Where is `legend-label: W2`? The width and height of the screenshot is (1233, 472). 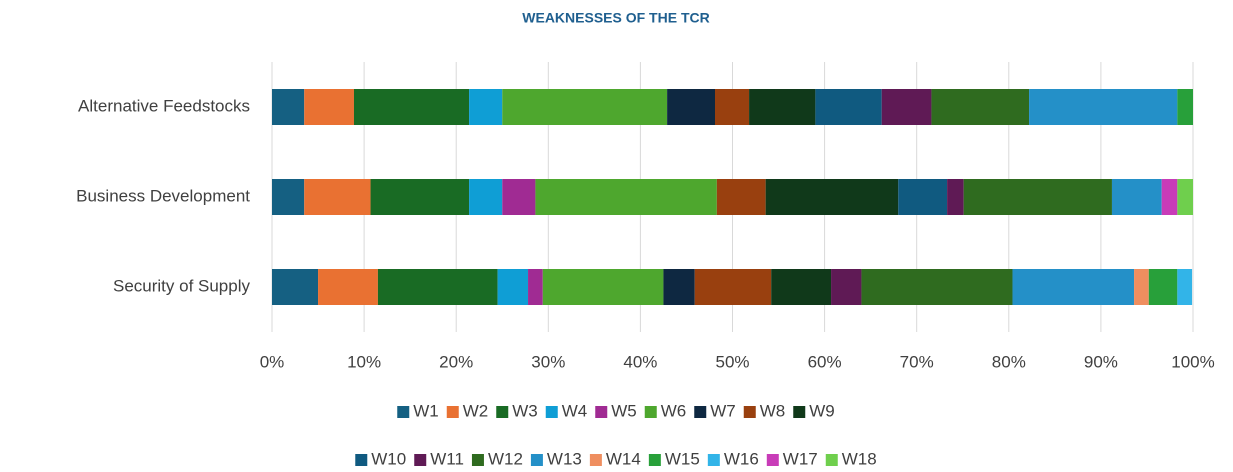 legend-label: W2 is located at coordinates (476, 410).